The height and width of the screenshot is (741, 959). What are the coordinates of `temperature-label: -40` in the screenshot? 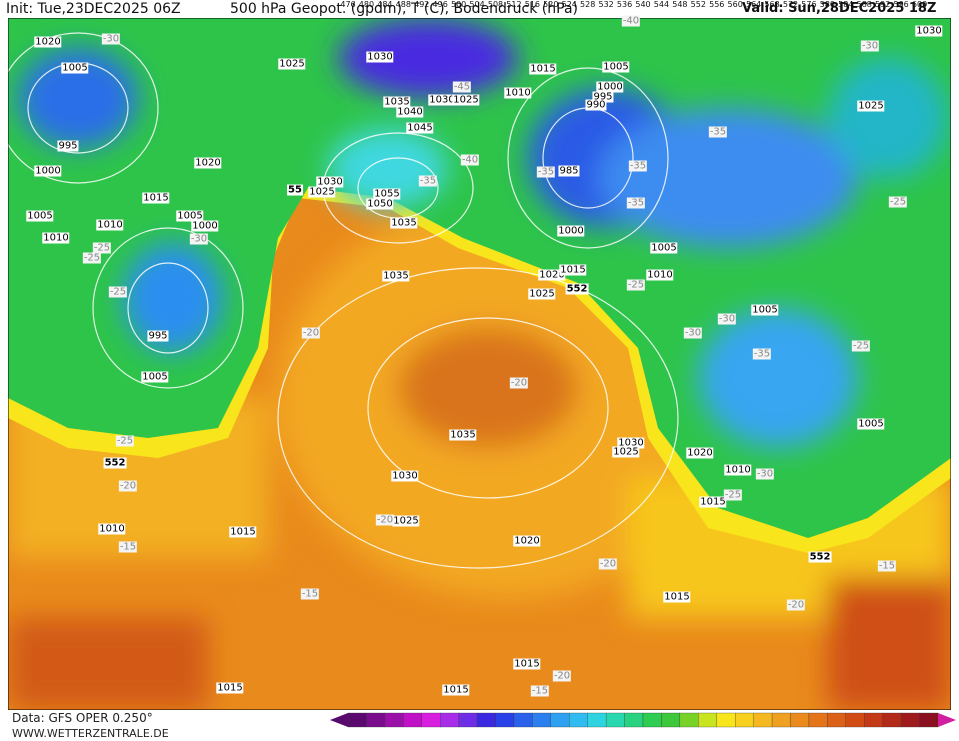 It's located at (631, 21).